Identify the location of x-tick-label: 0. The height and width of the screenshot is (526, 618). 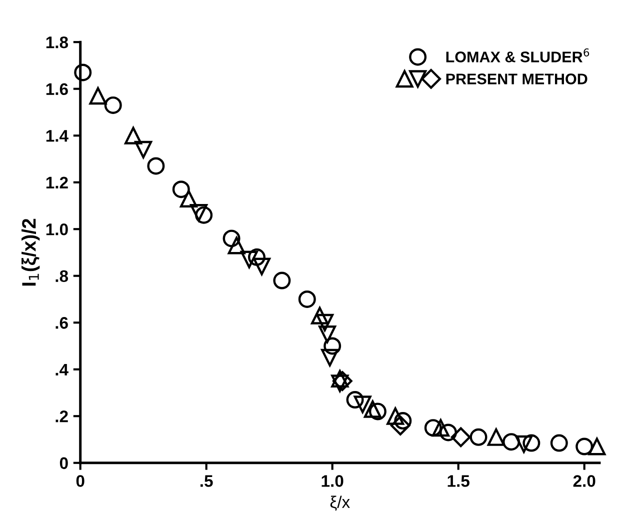
(80, 481).